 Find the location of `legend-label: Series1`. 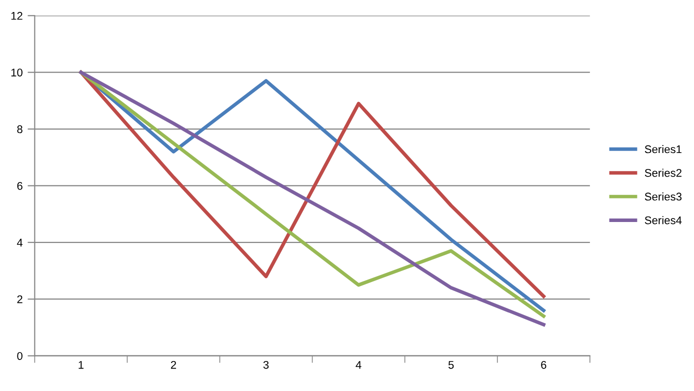

legend-label: Series1 is located at coordinates (663, 149).